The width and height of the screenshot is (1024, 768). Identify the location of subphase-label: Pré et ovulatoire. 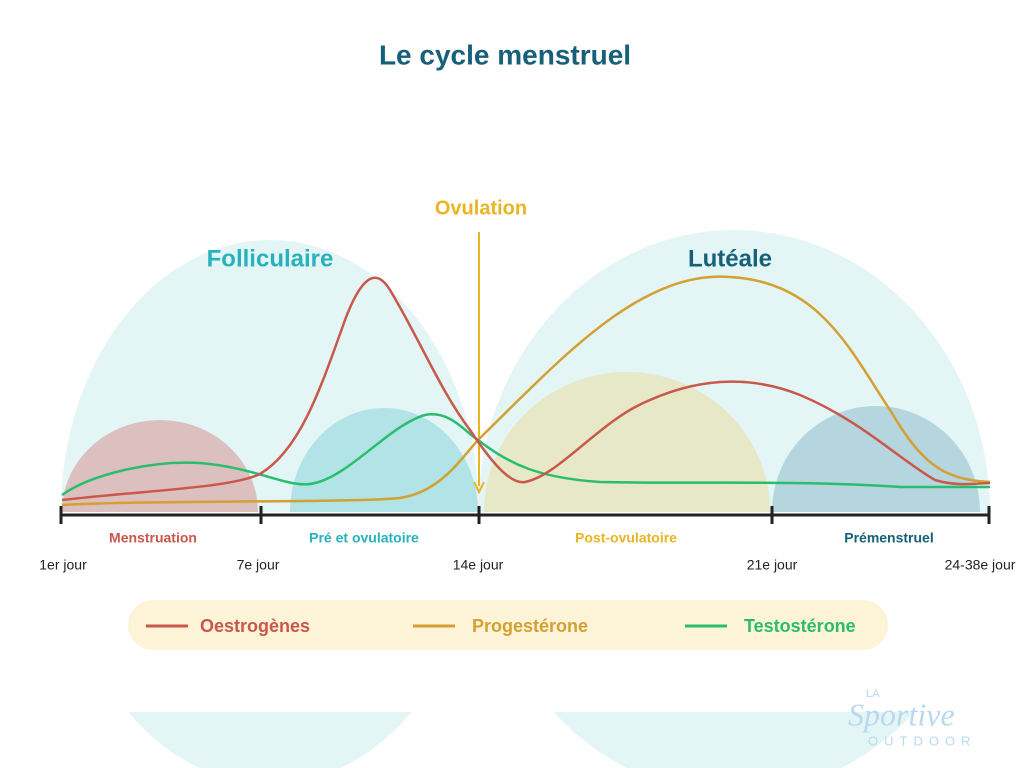
(364, 538).